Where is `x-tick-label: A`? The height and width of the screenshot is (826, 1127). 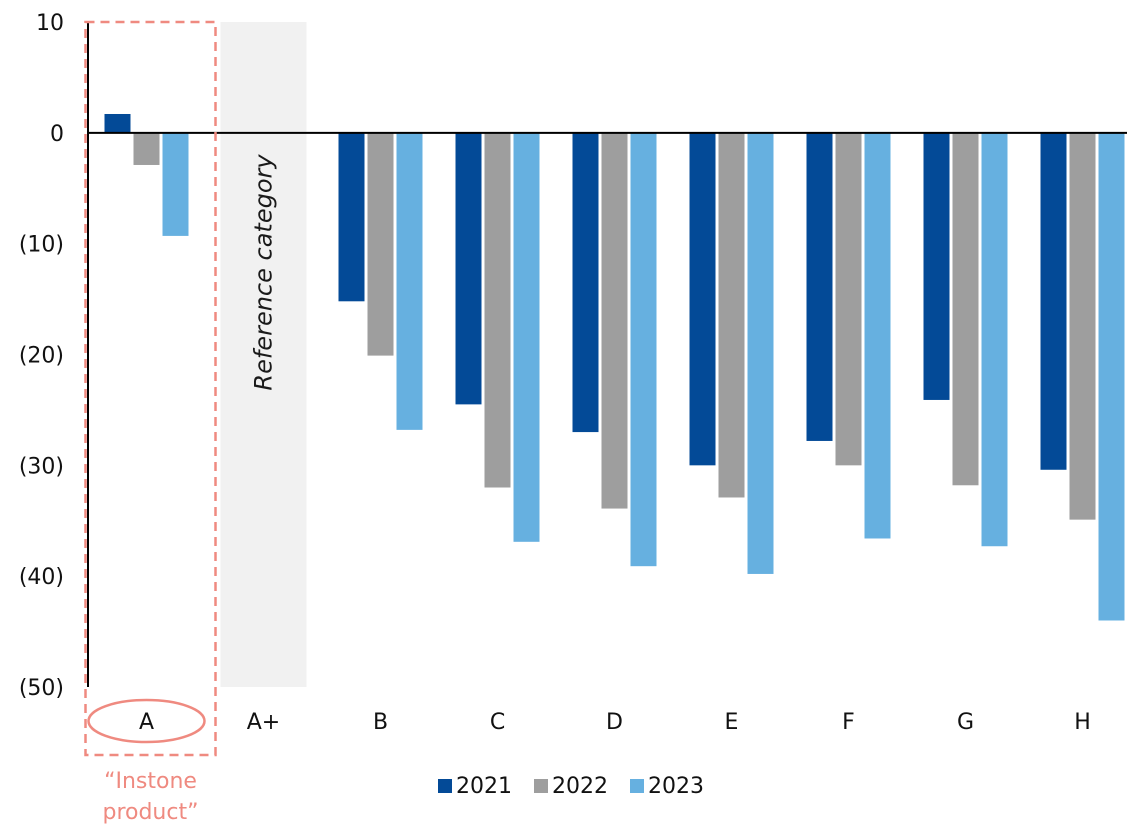 x-tick-label: A is located at coordinates (146, 722).